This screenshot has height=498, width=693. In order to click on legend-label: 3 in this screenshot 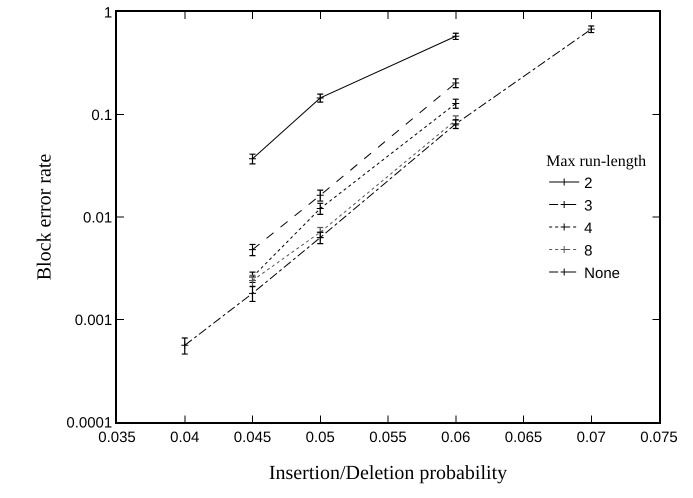, I will do `click(588, 205)`.